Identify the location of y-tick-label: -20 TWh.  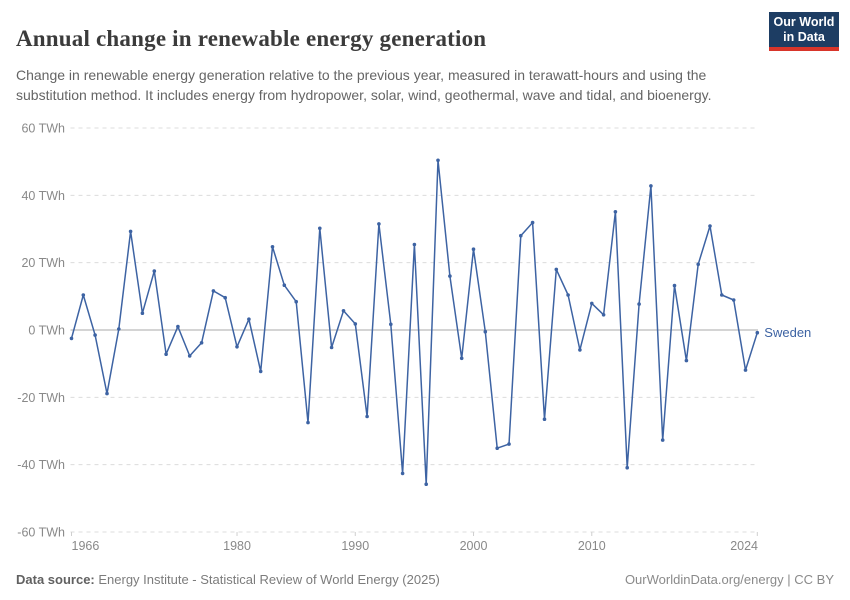
(41, 398).